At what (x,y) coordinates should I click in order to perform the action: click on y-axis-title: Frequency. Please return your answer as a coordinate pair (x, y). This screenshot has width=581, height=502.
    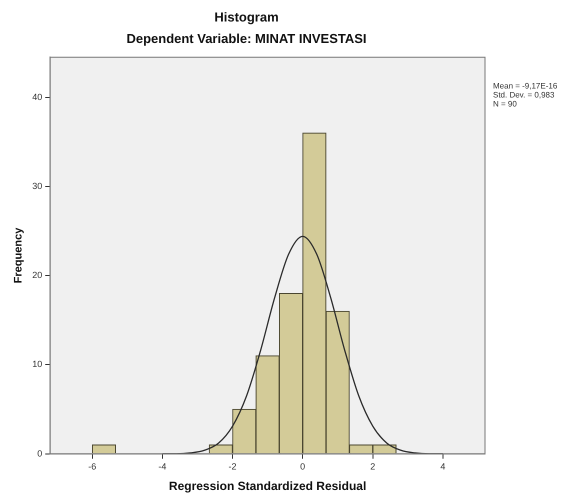
    Looking at the image, I should click on (18, 255).